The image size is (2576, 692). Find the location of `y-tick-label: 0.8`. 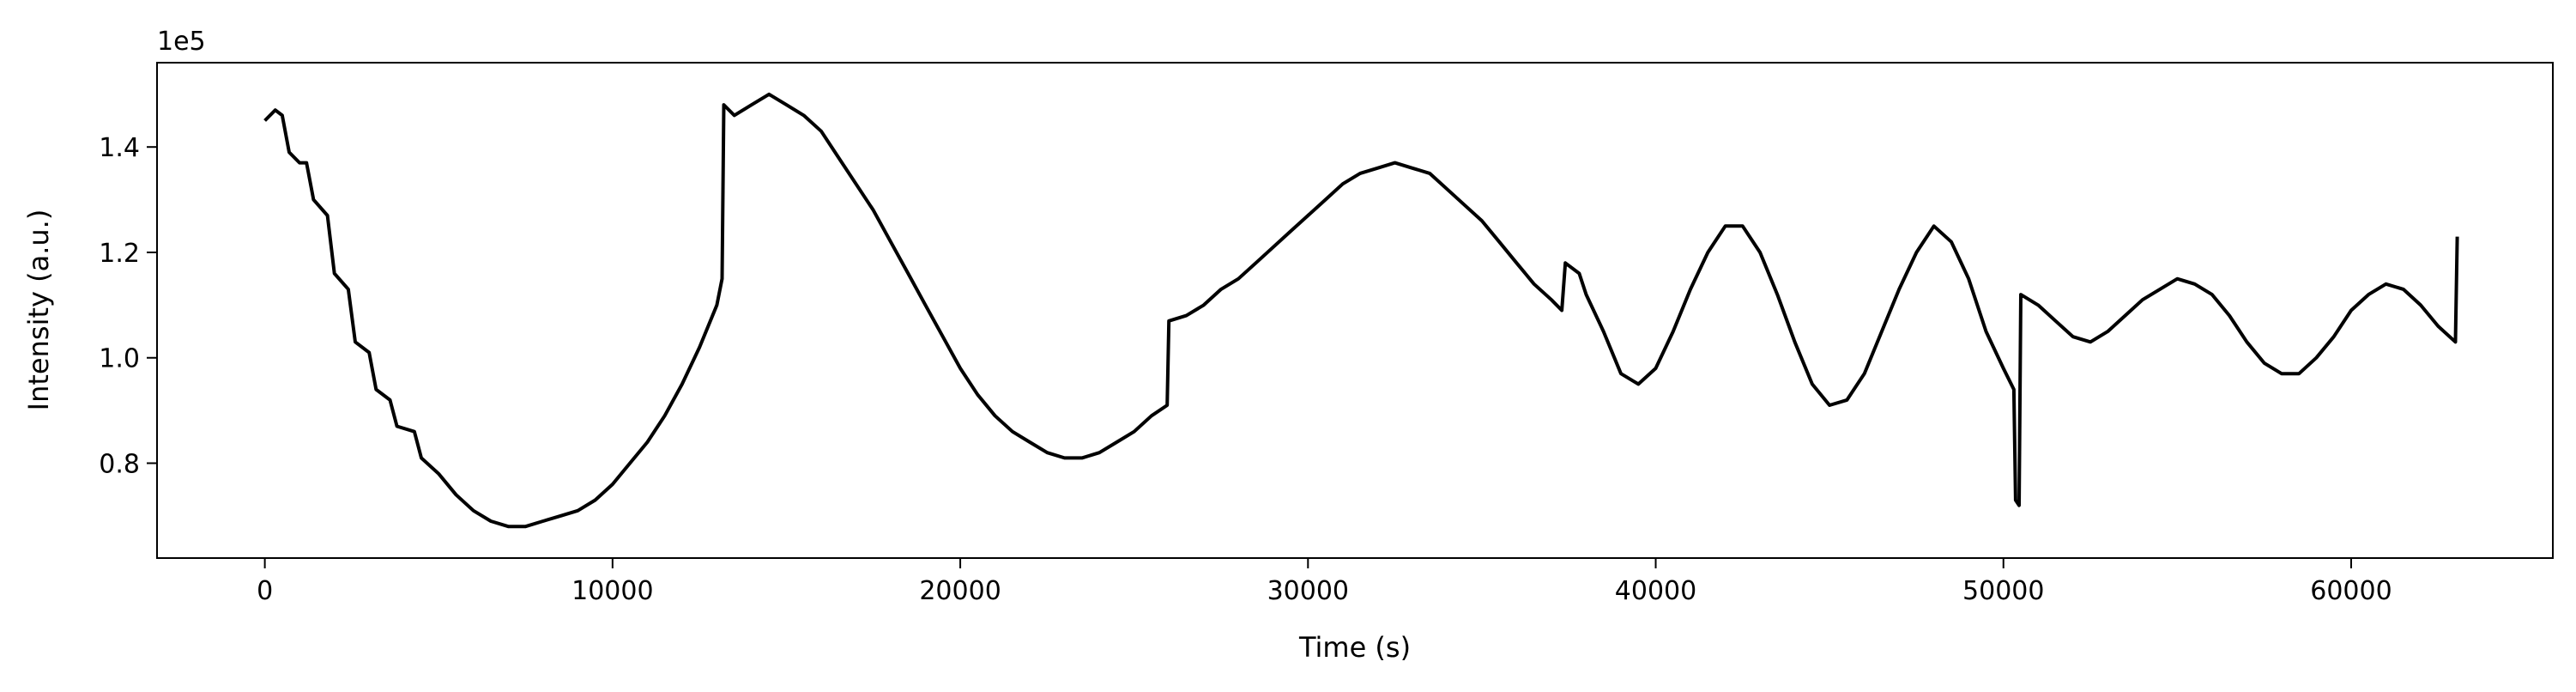

y-tick-label: 0.8 is located at coordinates (119, 465).